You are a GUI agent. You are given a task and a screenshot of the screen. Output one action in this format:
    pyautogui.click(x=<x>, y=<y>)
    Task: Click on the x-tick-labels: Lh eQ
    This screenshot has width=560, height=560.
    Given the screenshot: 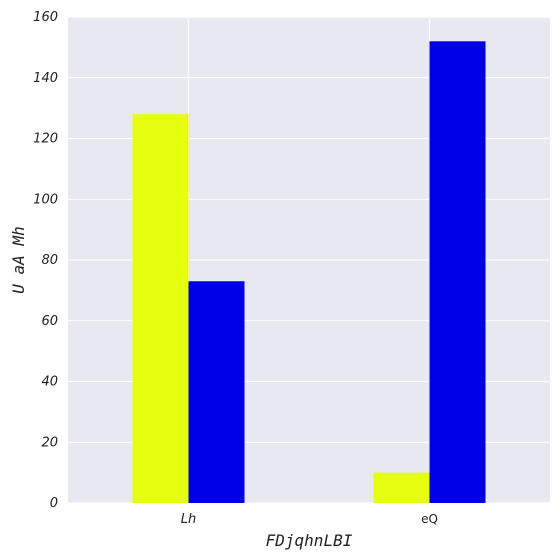 What is the action you would take?
    pyautogui.click(x=309, y=519)
    